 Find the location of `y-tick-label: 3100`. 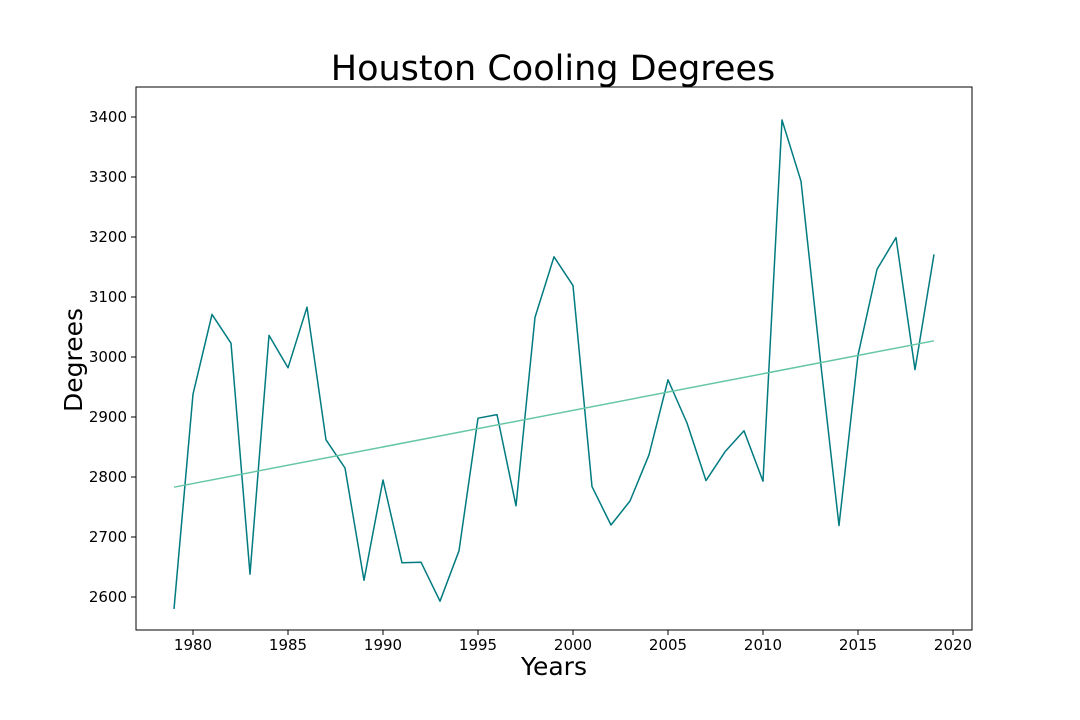

y-tick-label: 3100 is located at coordinates (108, 297).